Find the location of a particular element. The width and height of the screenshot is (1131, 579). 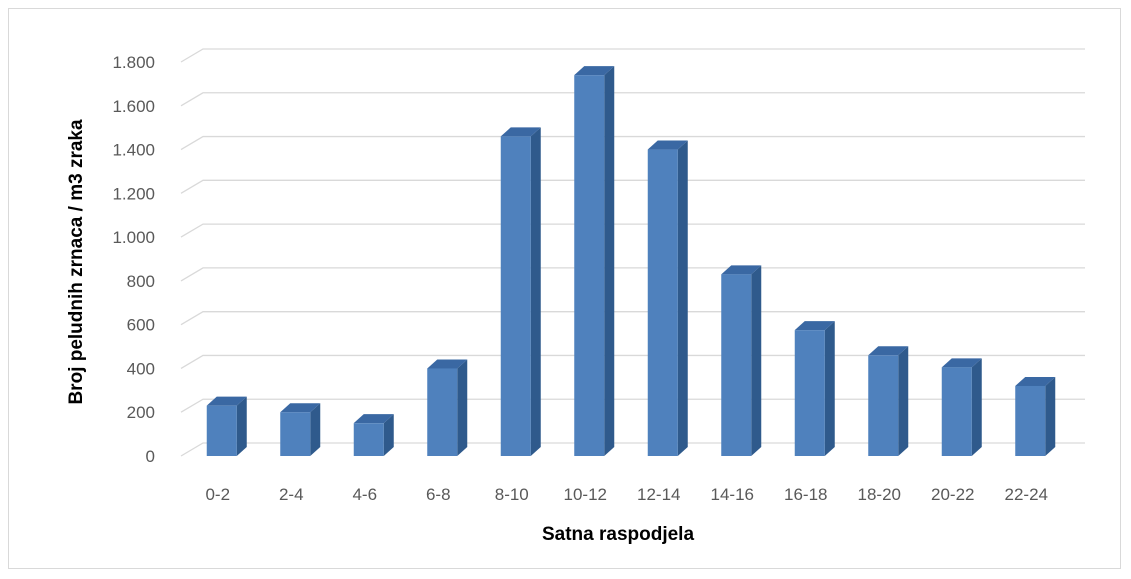

x-tick-label: 18-20 is located at coordinates (879, 494).